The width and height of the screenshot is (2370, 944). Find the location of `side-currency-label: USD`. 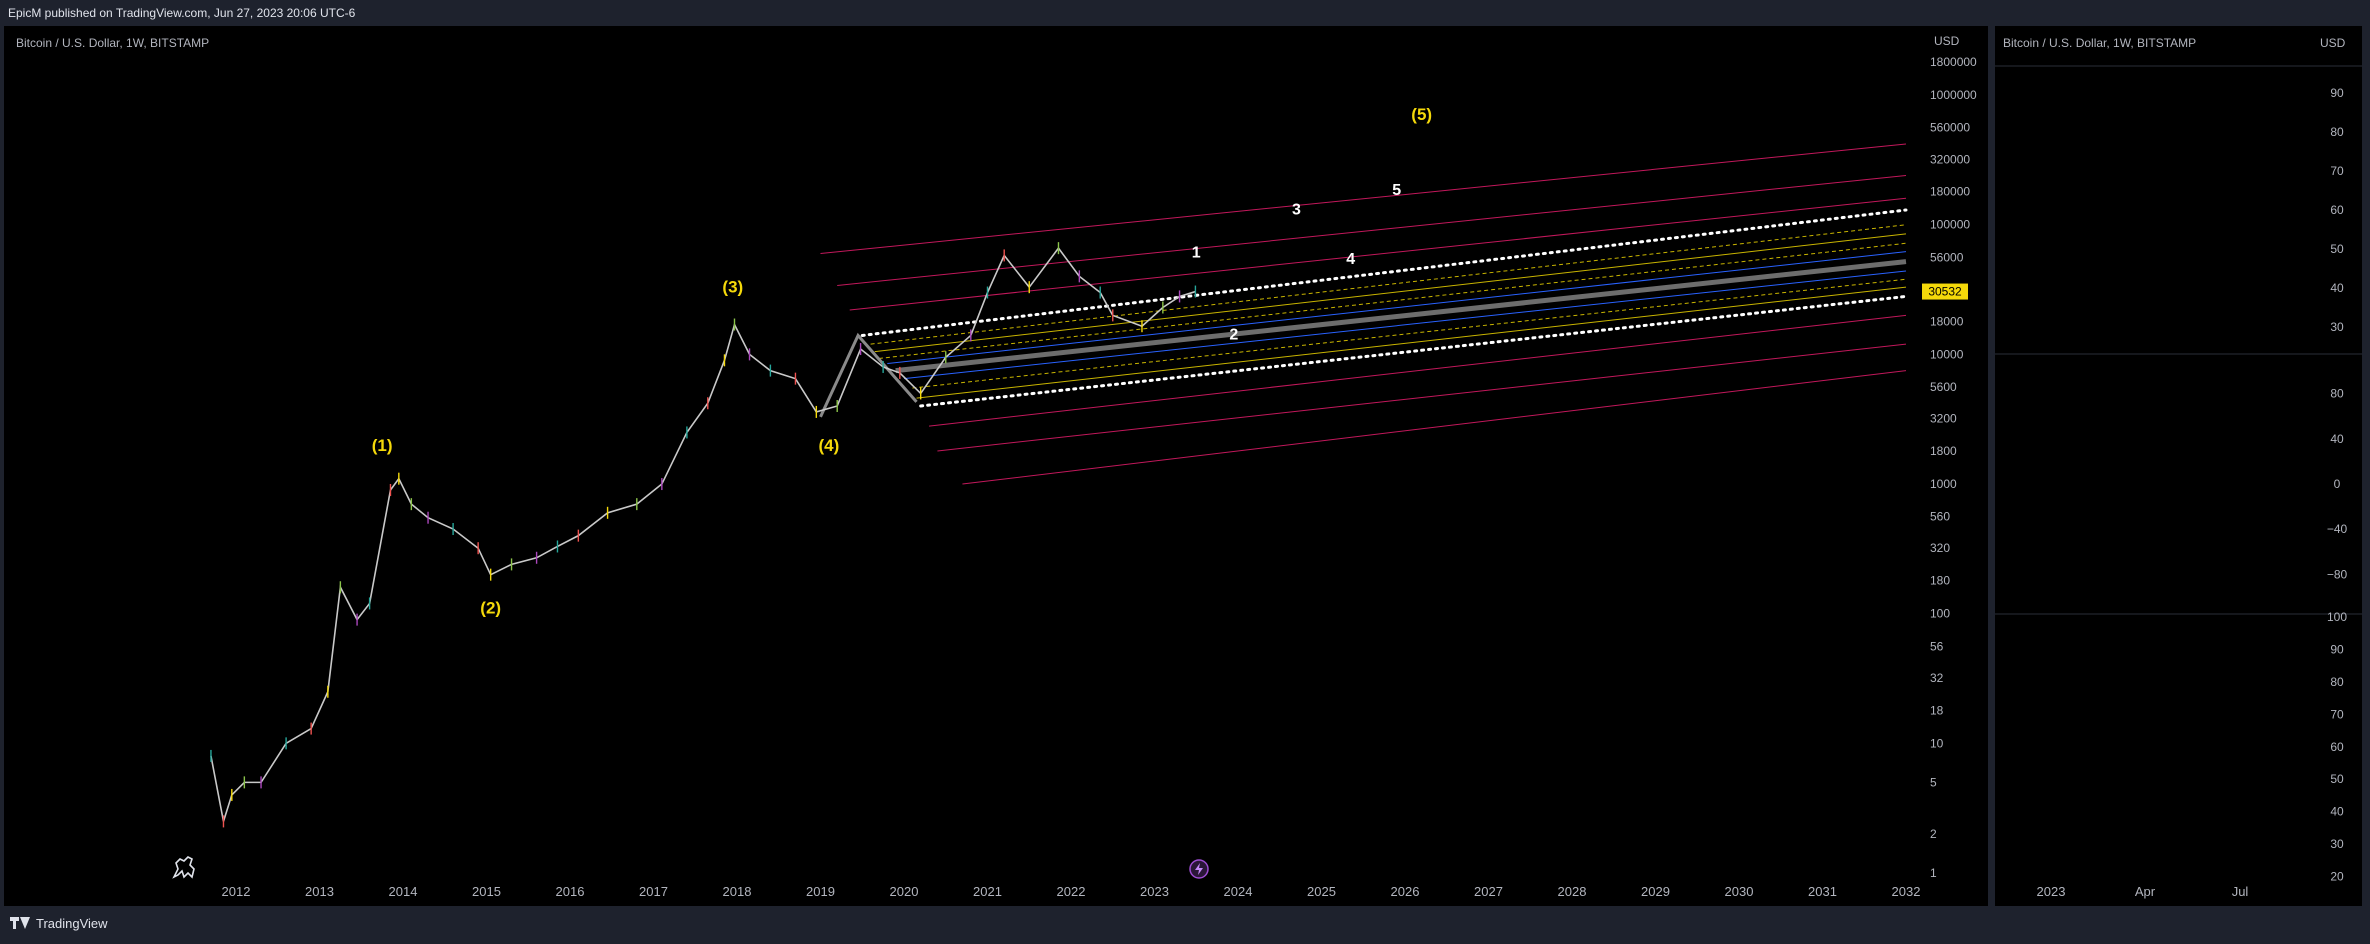

side-currency-label: USD is located at coordinates (2333, 43).